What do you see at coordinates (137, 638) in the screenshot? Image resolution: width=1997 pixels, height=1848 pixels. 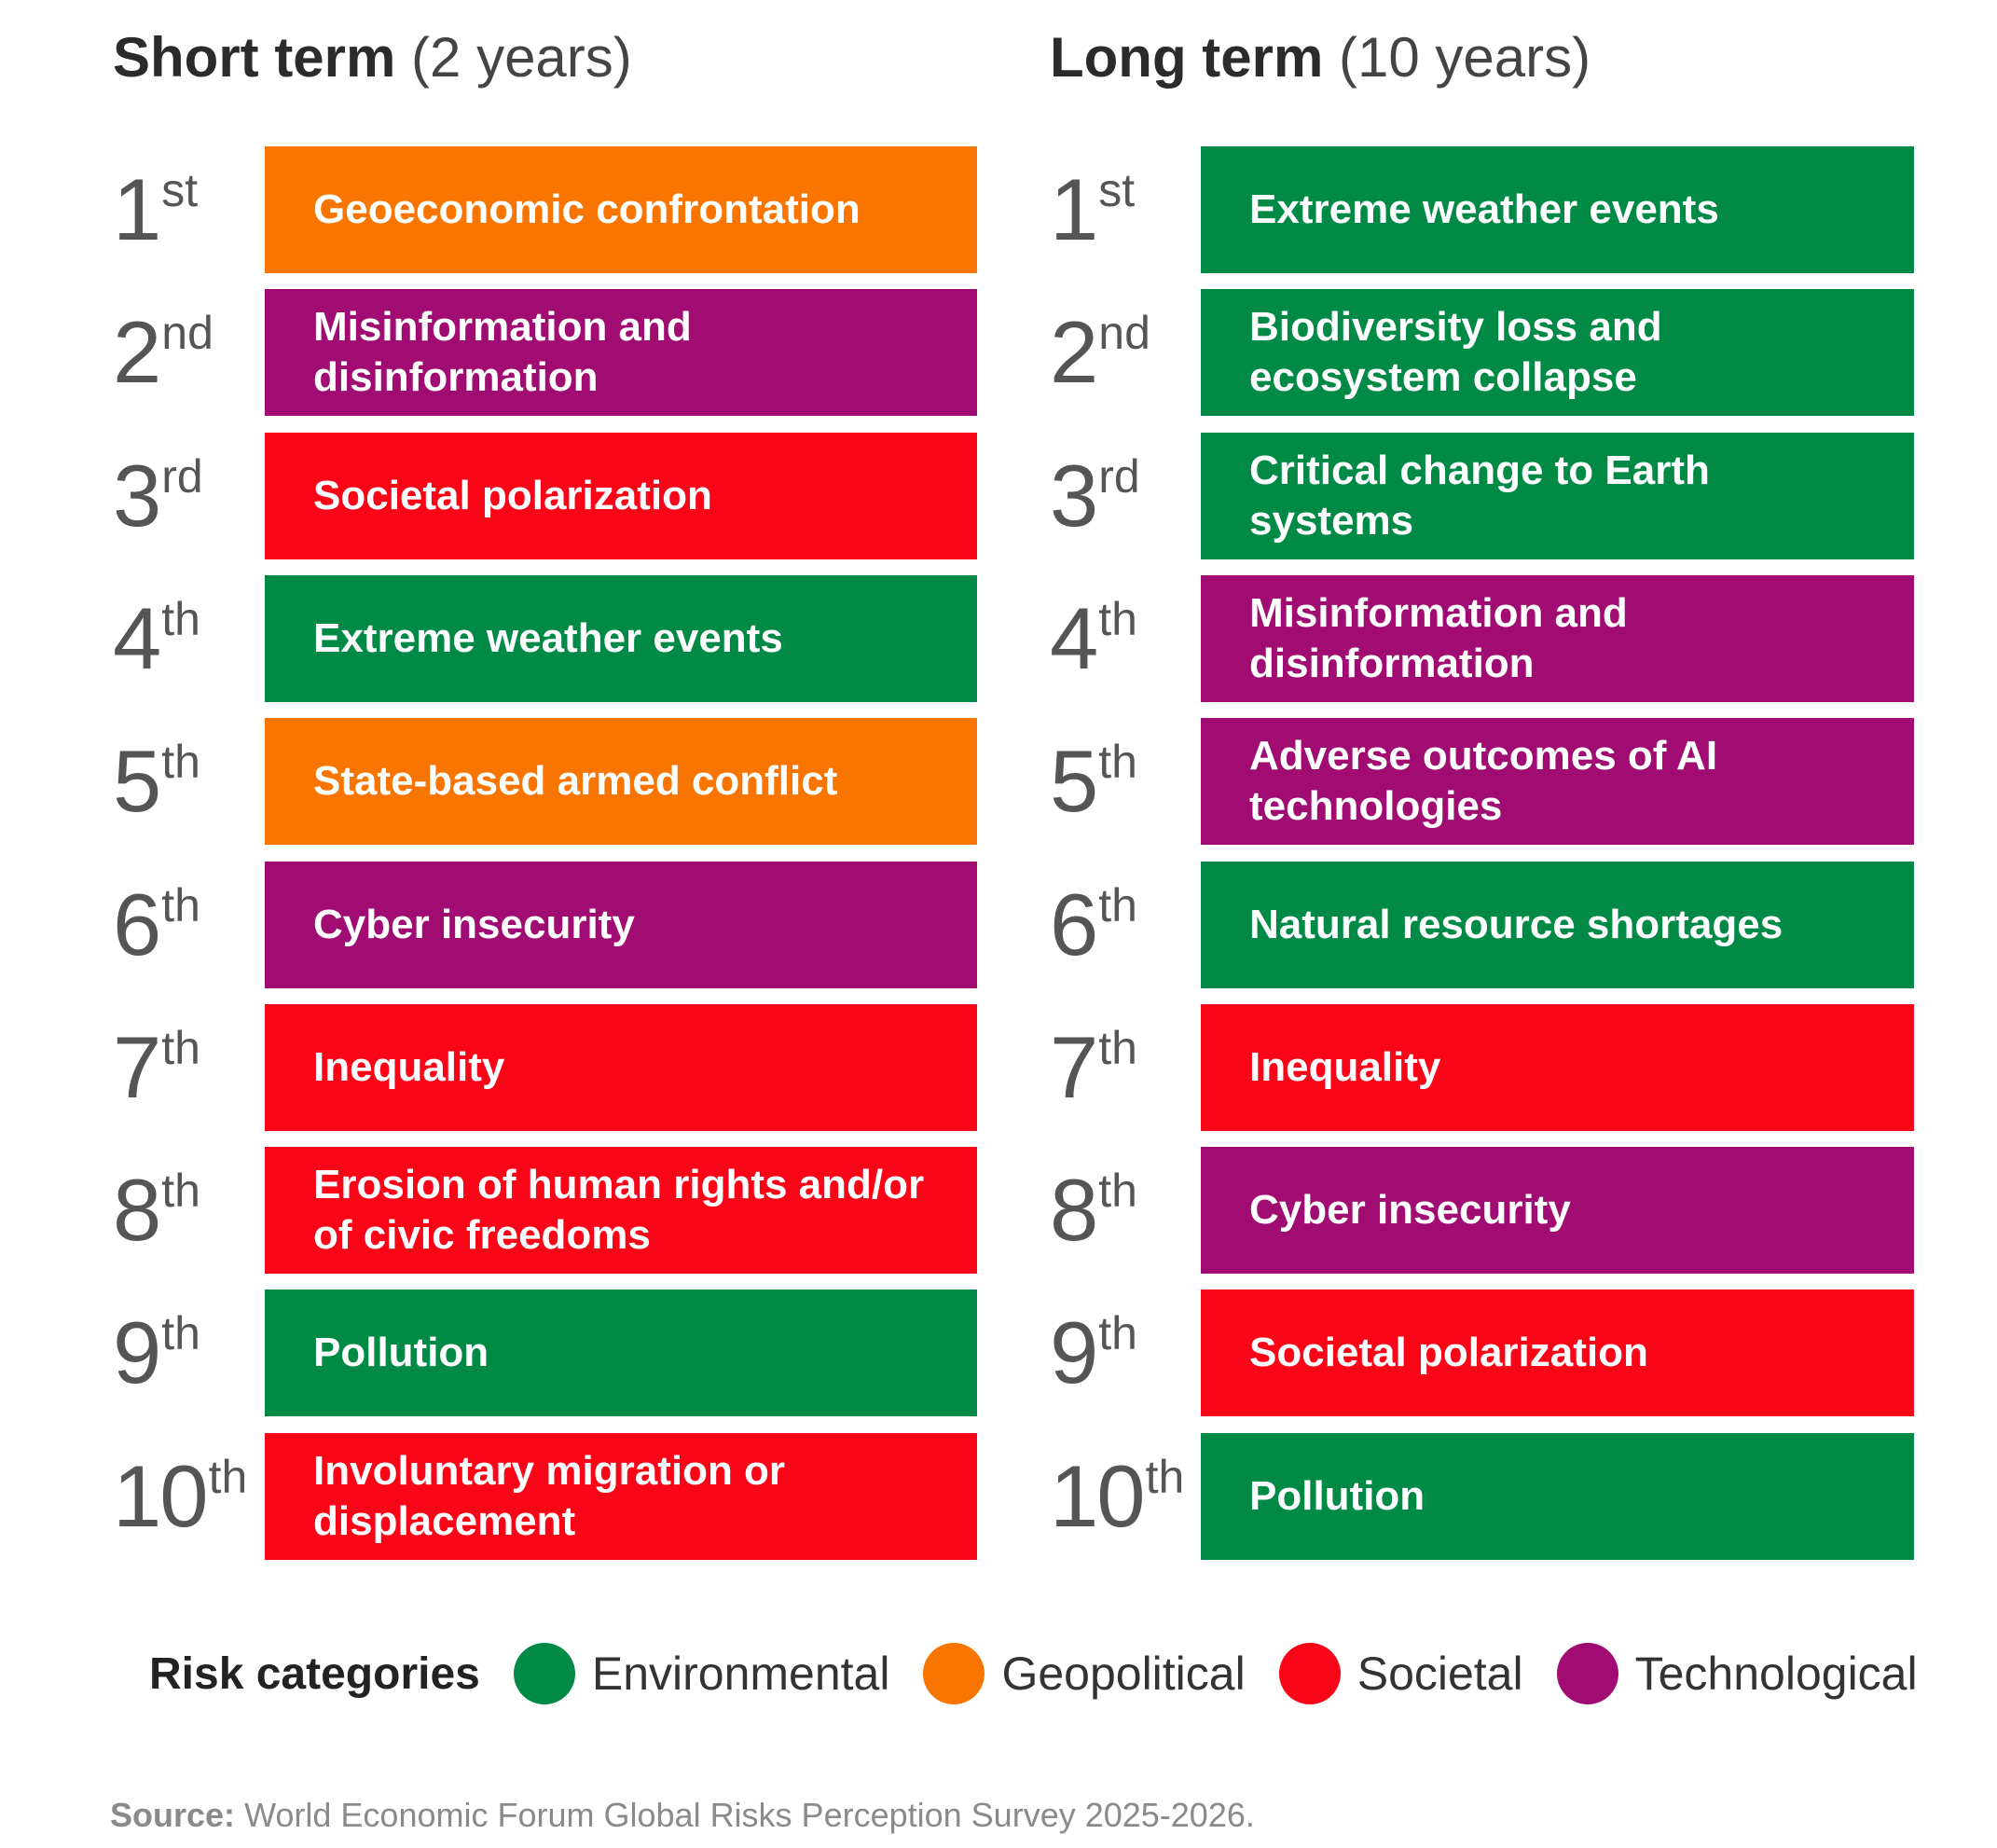 I see `rank-number: 4` at bounding box center [137, 638].